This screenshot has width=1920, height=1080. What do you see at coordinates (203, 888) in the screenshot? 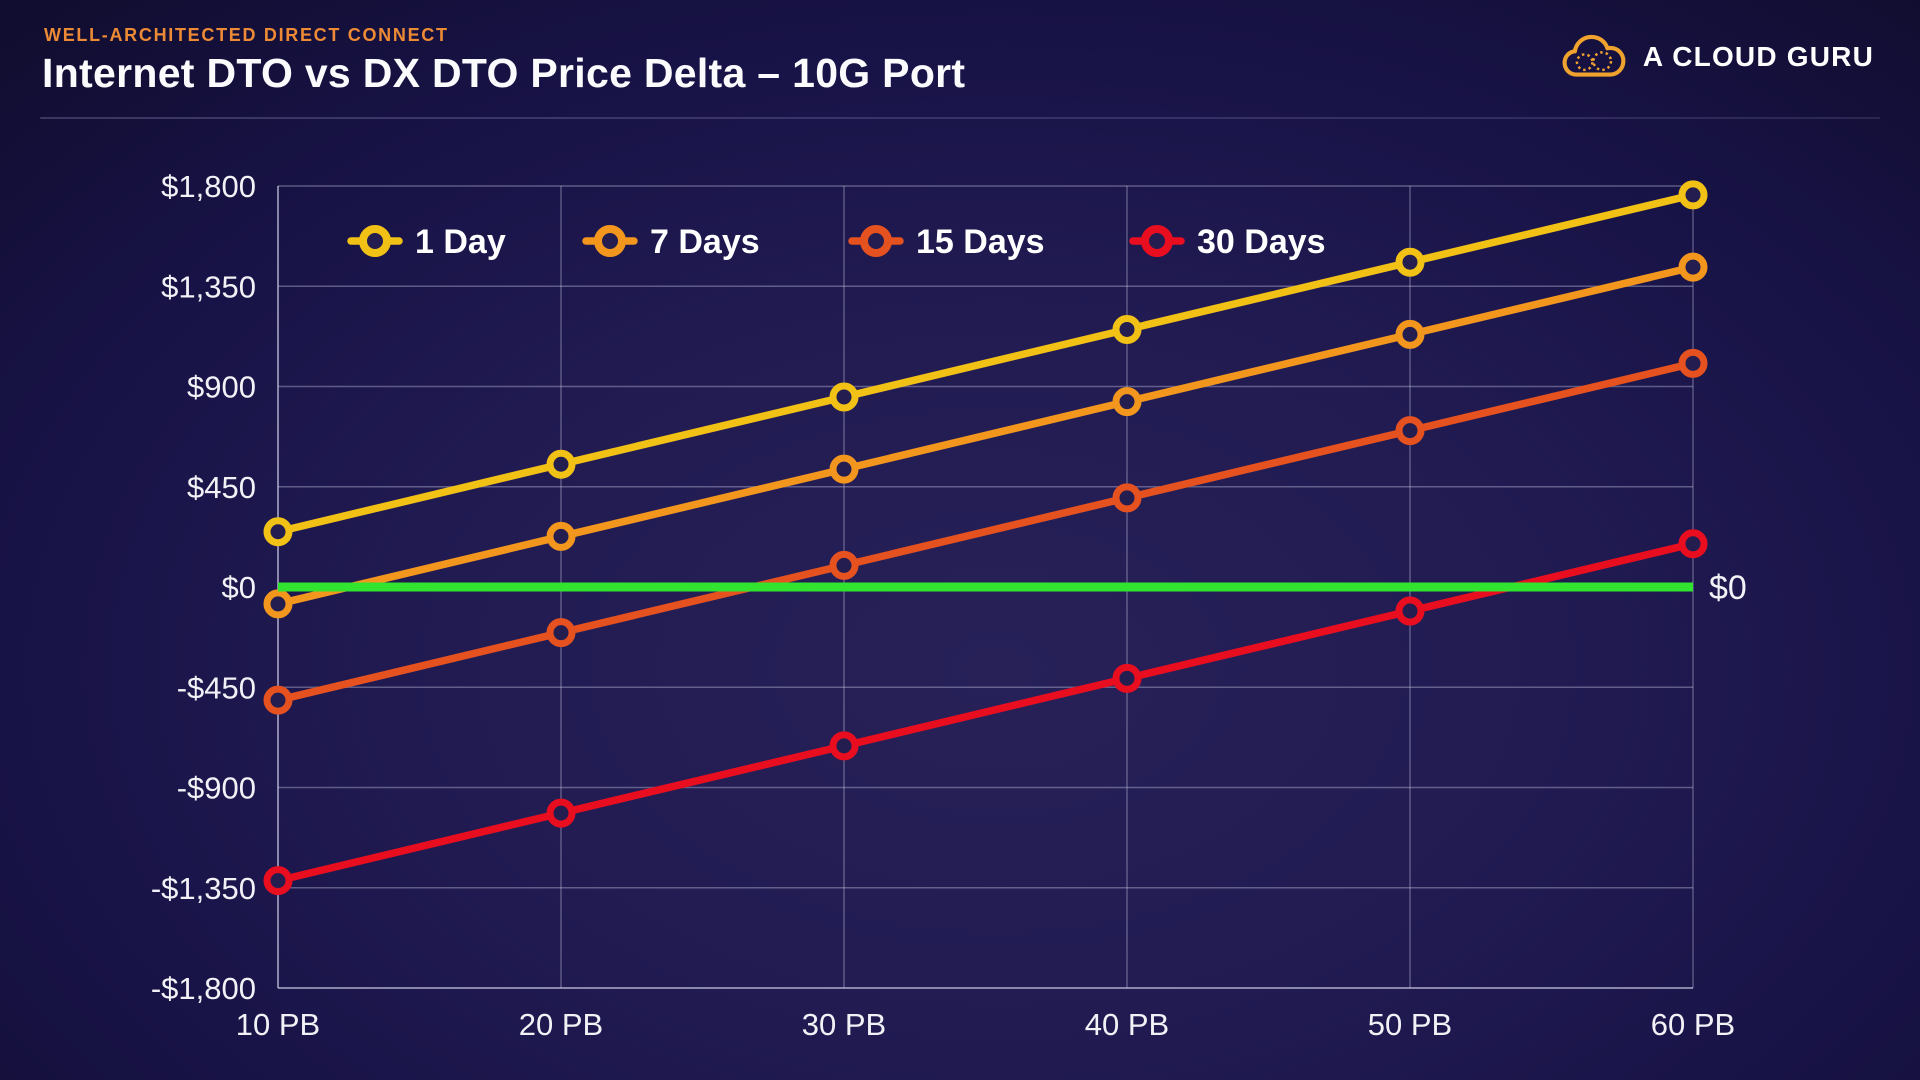
I see `y-tick-label: -$1,350` at bounding box center [203, 888].